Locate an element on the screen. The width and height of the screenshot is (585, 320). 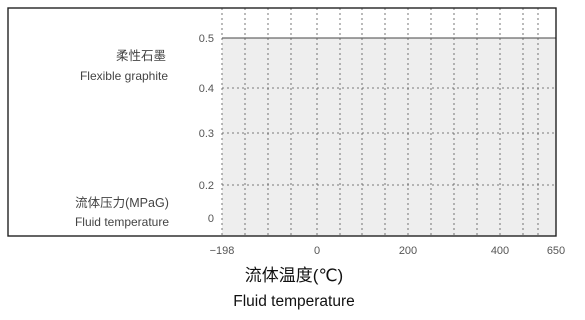
y-tick-label: 0.2 is located at coordinates (206, 186).